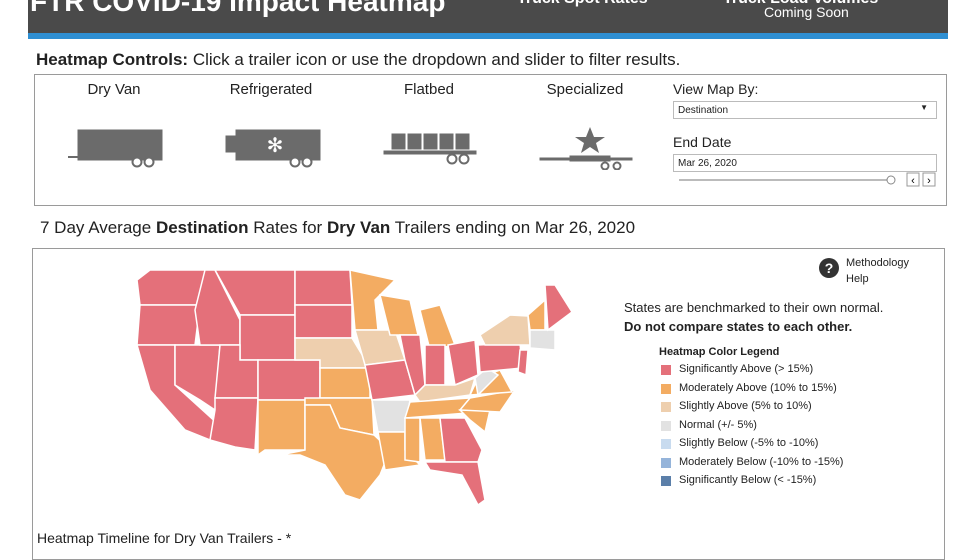 The height and width of the screenshot is (560, 980). I want to click on legend-label: Significantly Above (> 15%), so click(746, 369).